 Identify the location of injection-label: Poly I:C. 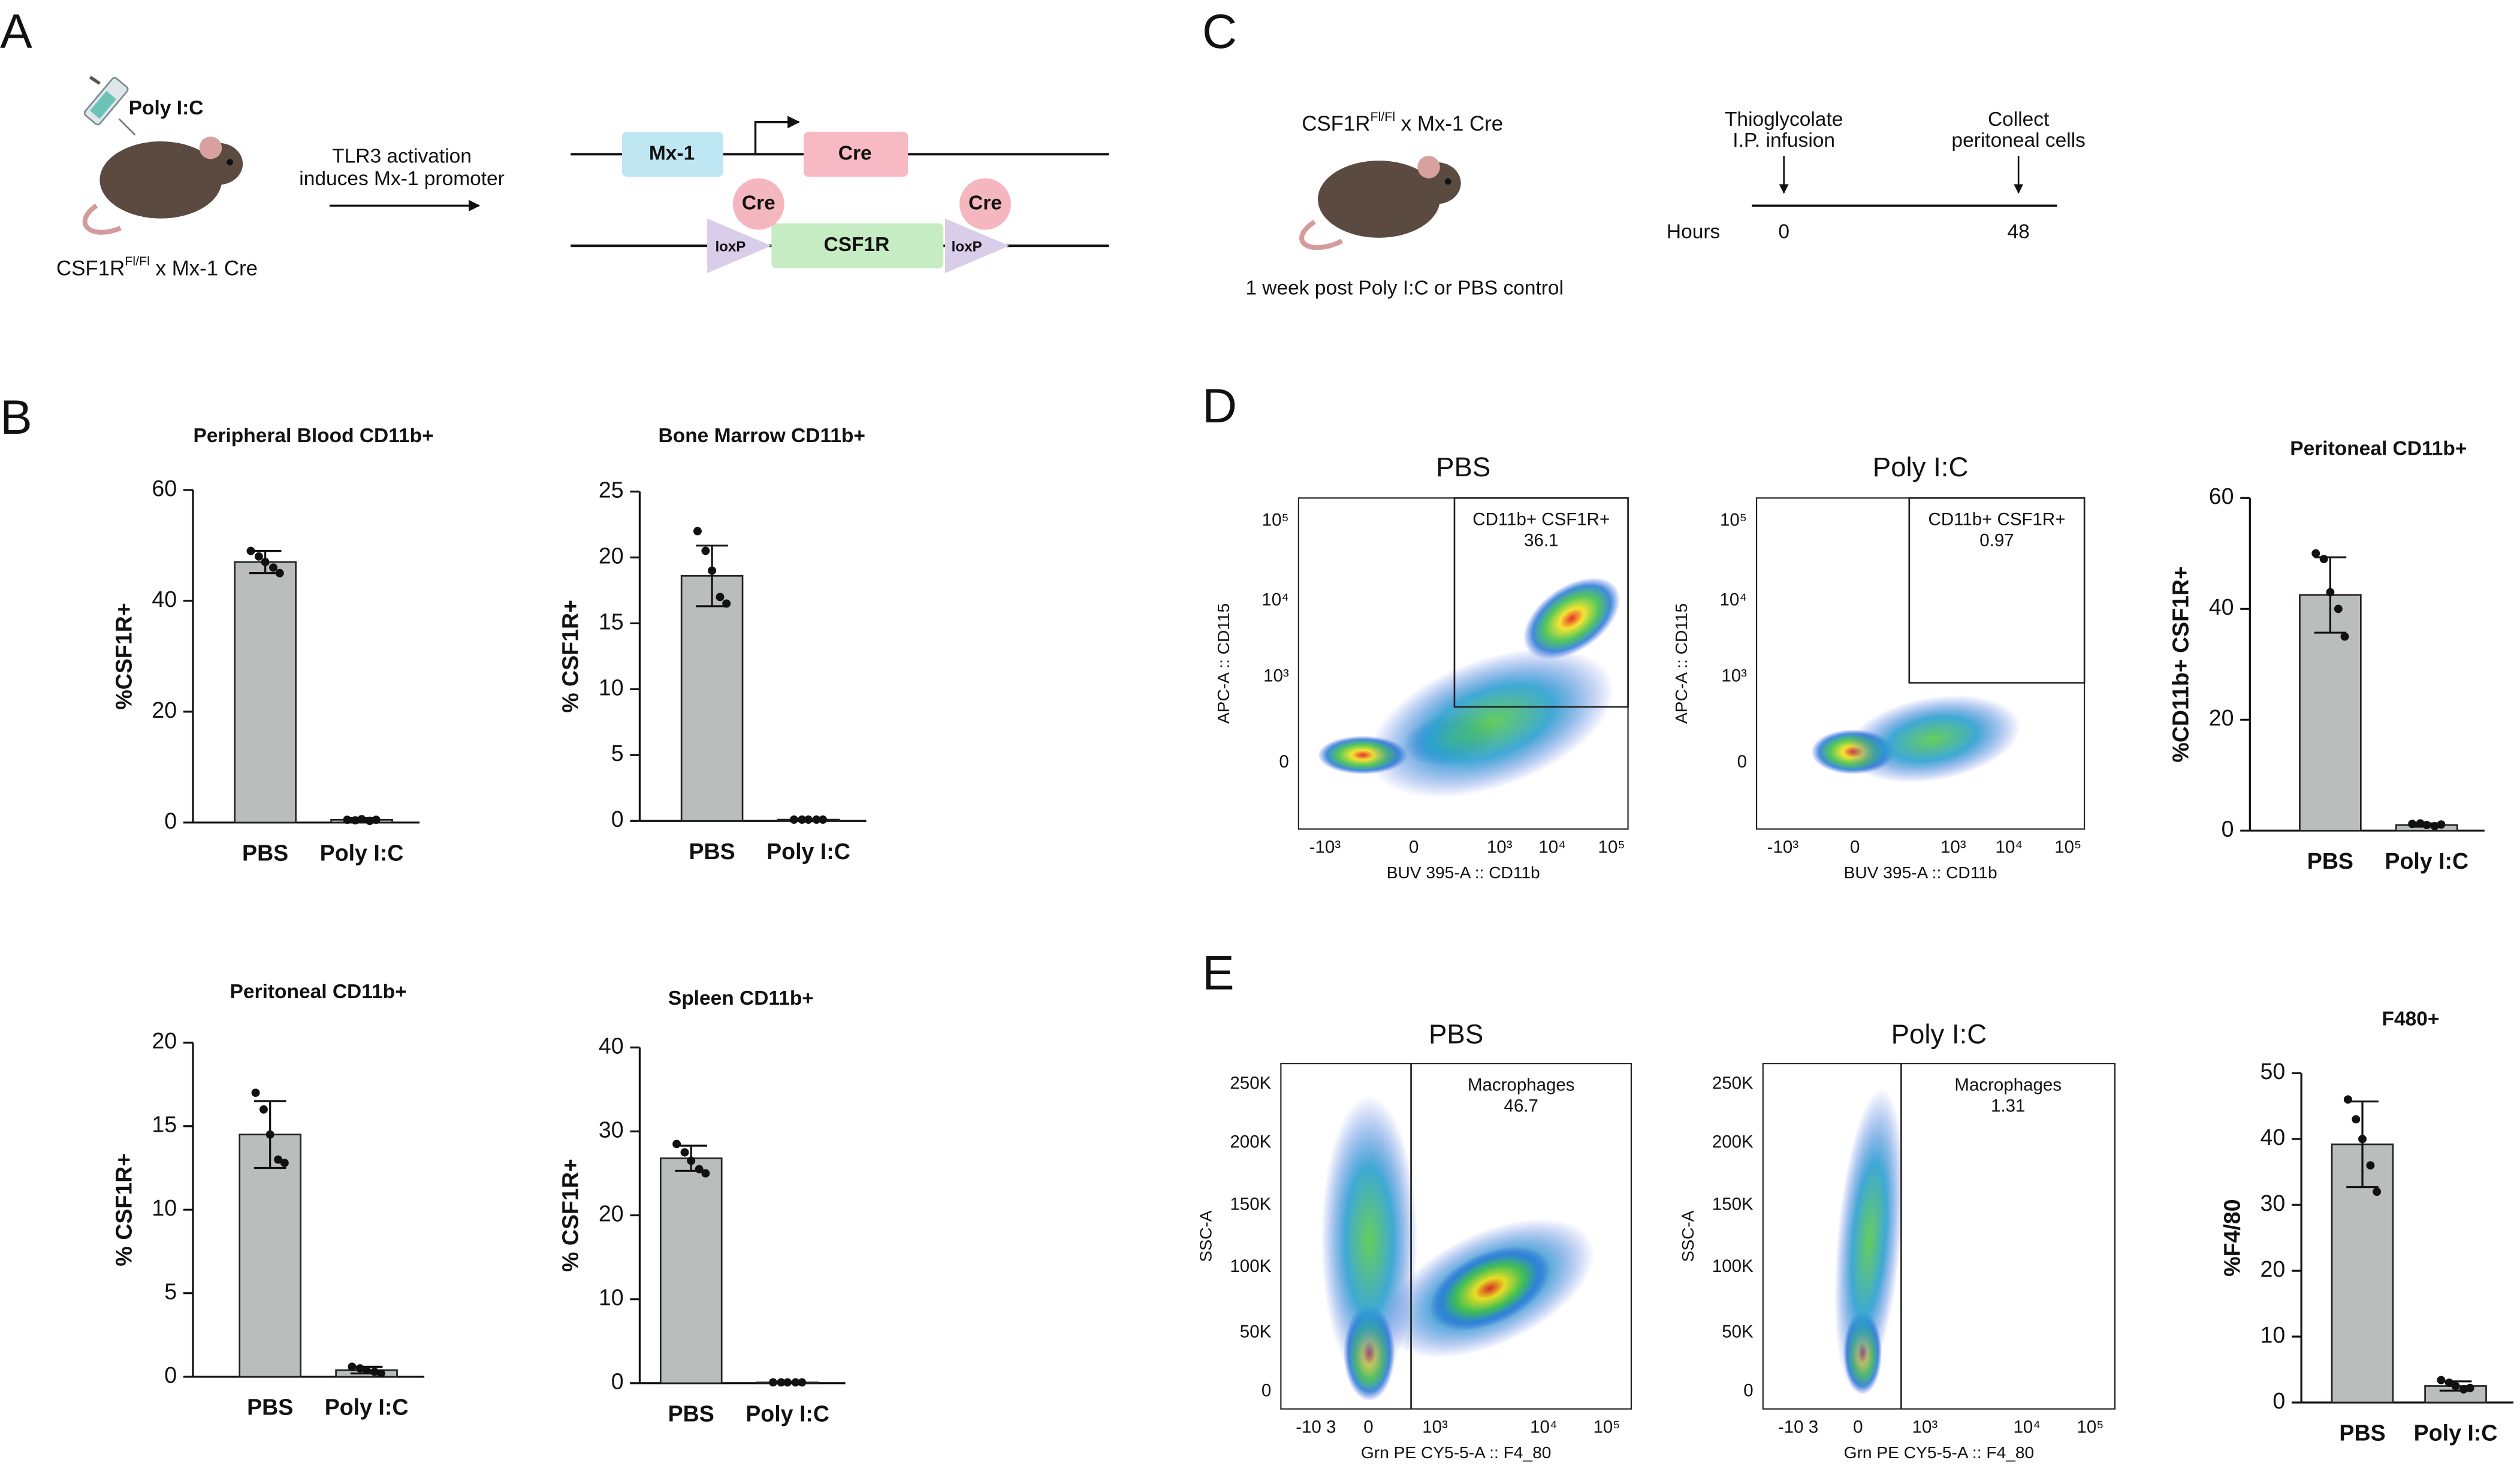
(166, 108).